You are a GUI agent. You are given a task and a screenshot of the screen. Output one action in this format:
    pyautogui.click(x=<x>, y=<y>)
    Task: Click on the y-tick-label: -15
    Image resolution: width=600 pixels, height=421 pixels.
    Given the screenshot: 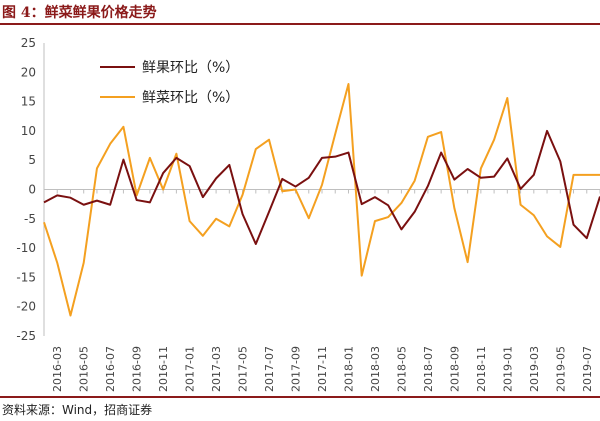 What is the action you would take?
    pyautogui.click(x=26, y=277)
    